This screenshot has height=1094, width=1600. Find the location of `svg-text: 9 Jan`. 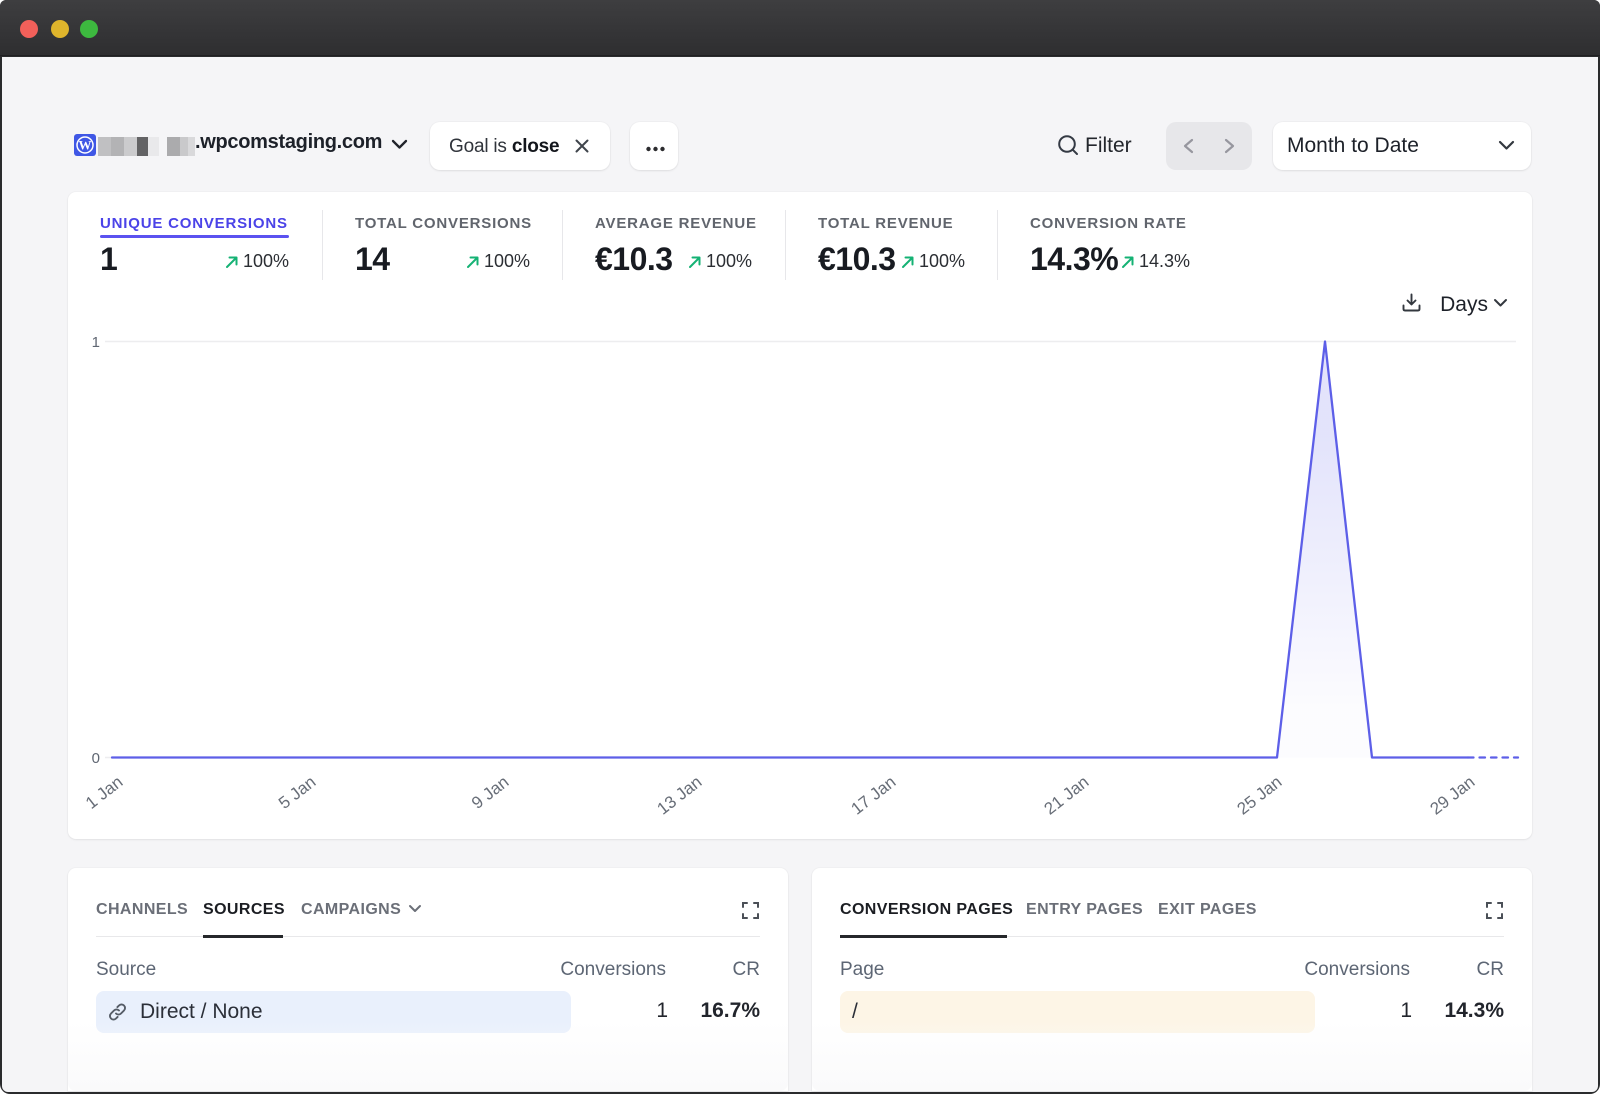

svg-text: 9 Jan is located at coordinates (490, 792).